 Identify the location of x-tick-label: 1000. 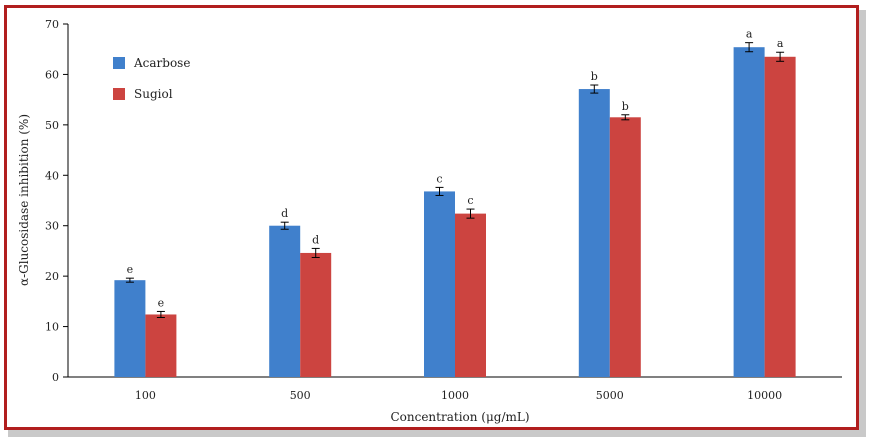
(455, 395).